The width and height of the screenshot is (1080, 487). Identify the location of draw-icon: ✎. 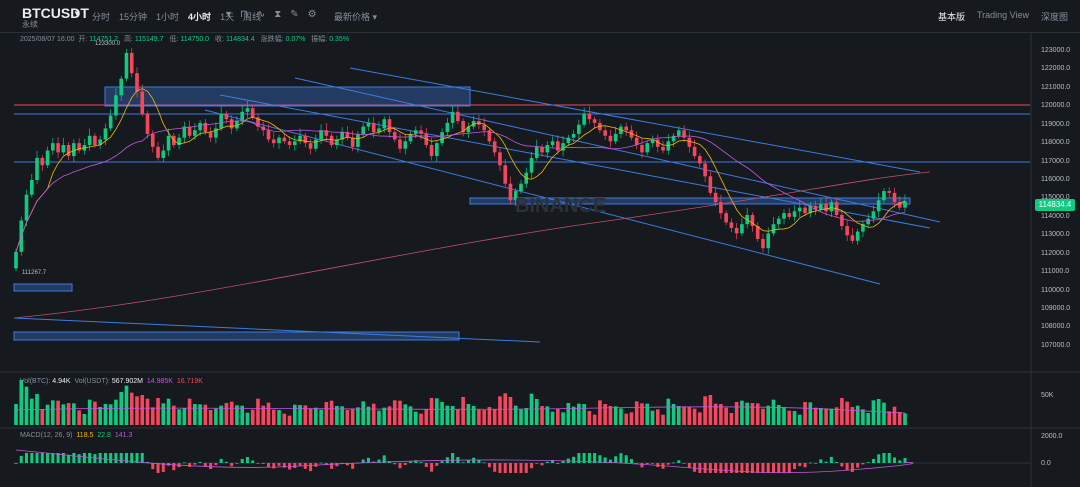
(294, 14).